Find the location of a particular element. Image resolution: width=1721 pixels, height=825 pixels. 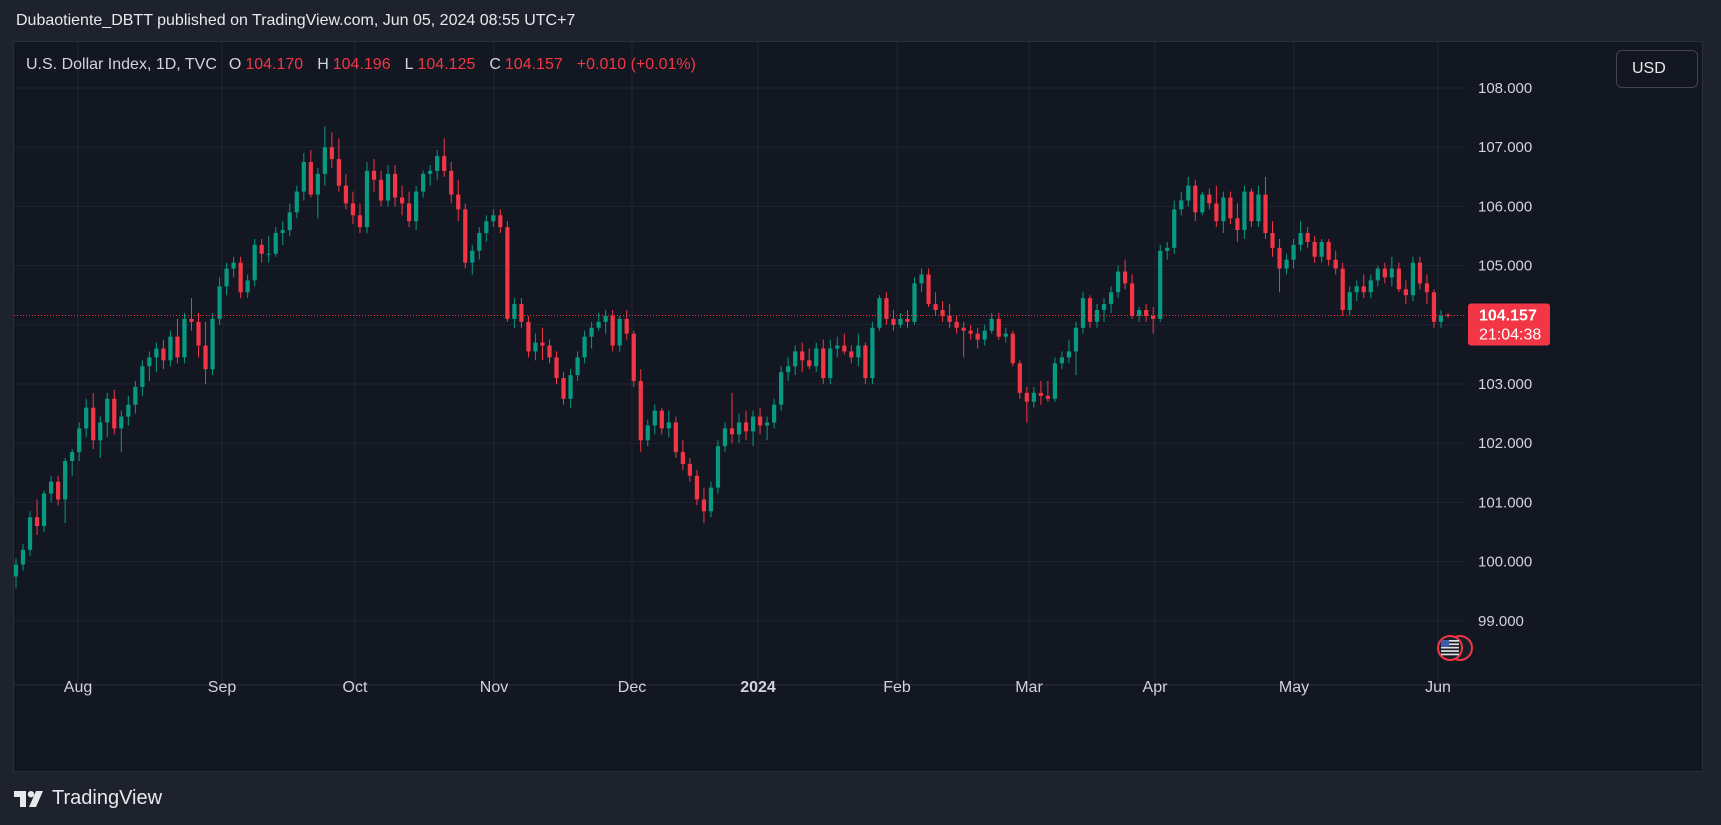

symbol-label: U.S. Dollar Index, 1D, TVC is located at coordinates (121, 64).